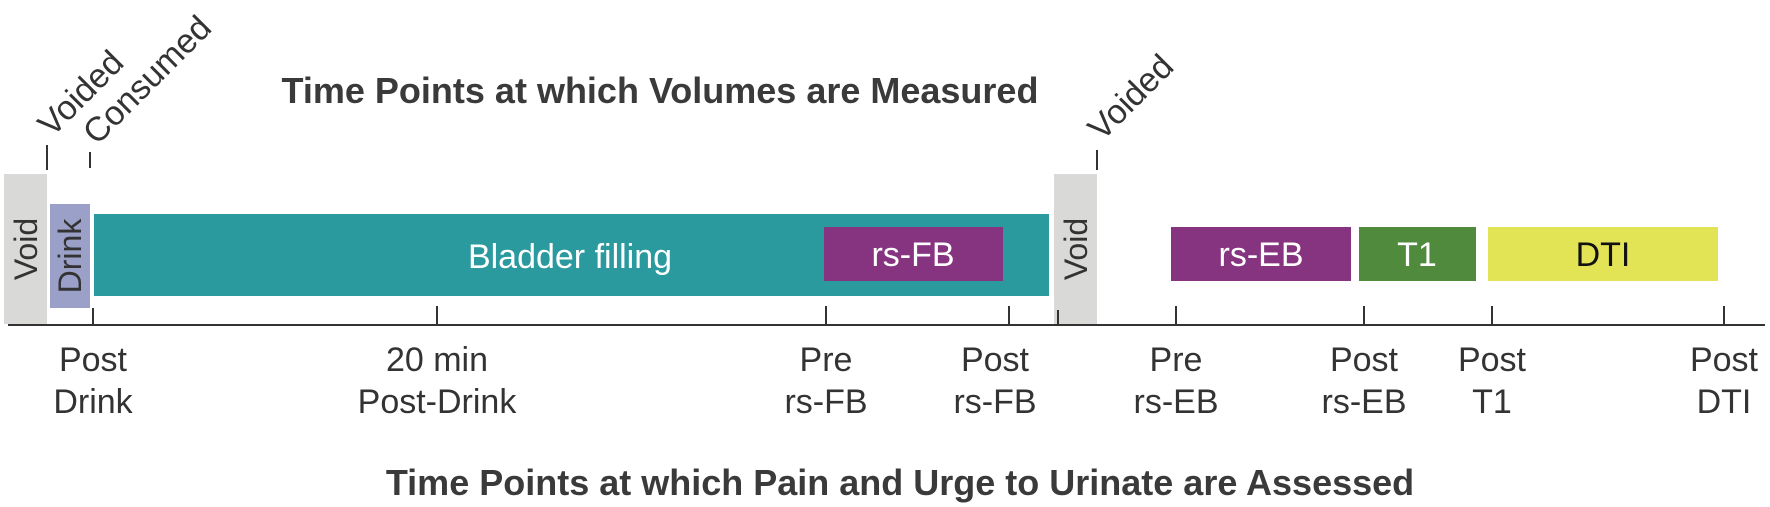  Describe the element at coordinates (1364, 402) in the screenshot. I see `tick-label-post-rs-eb-line2: rs-EB` at that location.